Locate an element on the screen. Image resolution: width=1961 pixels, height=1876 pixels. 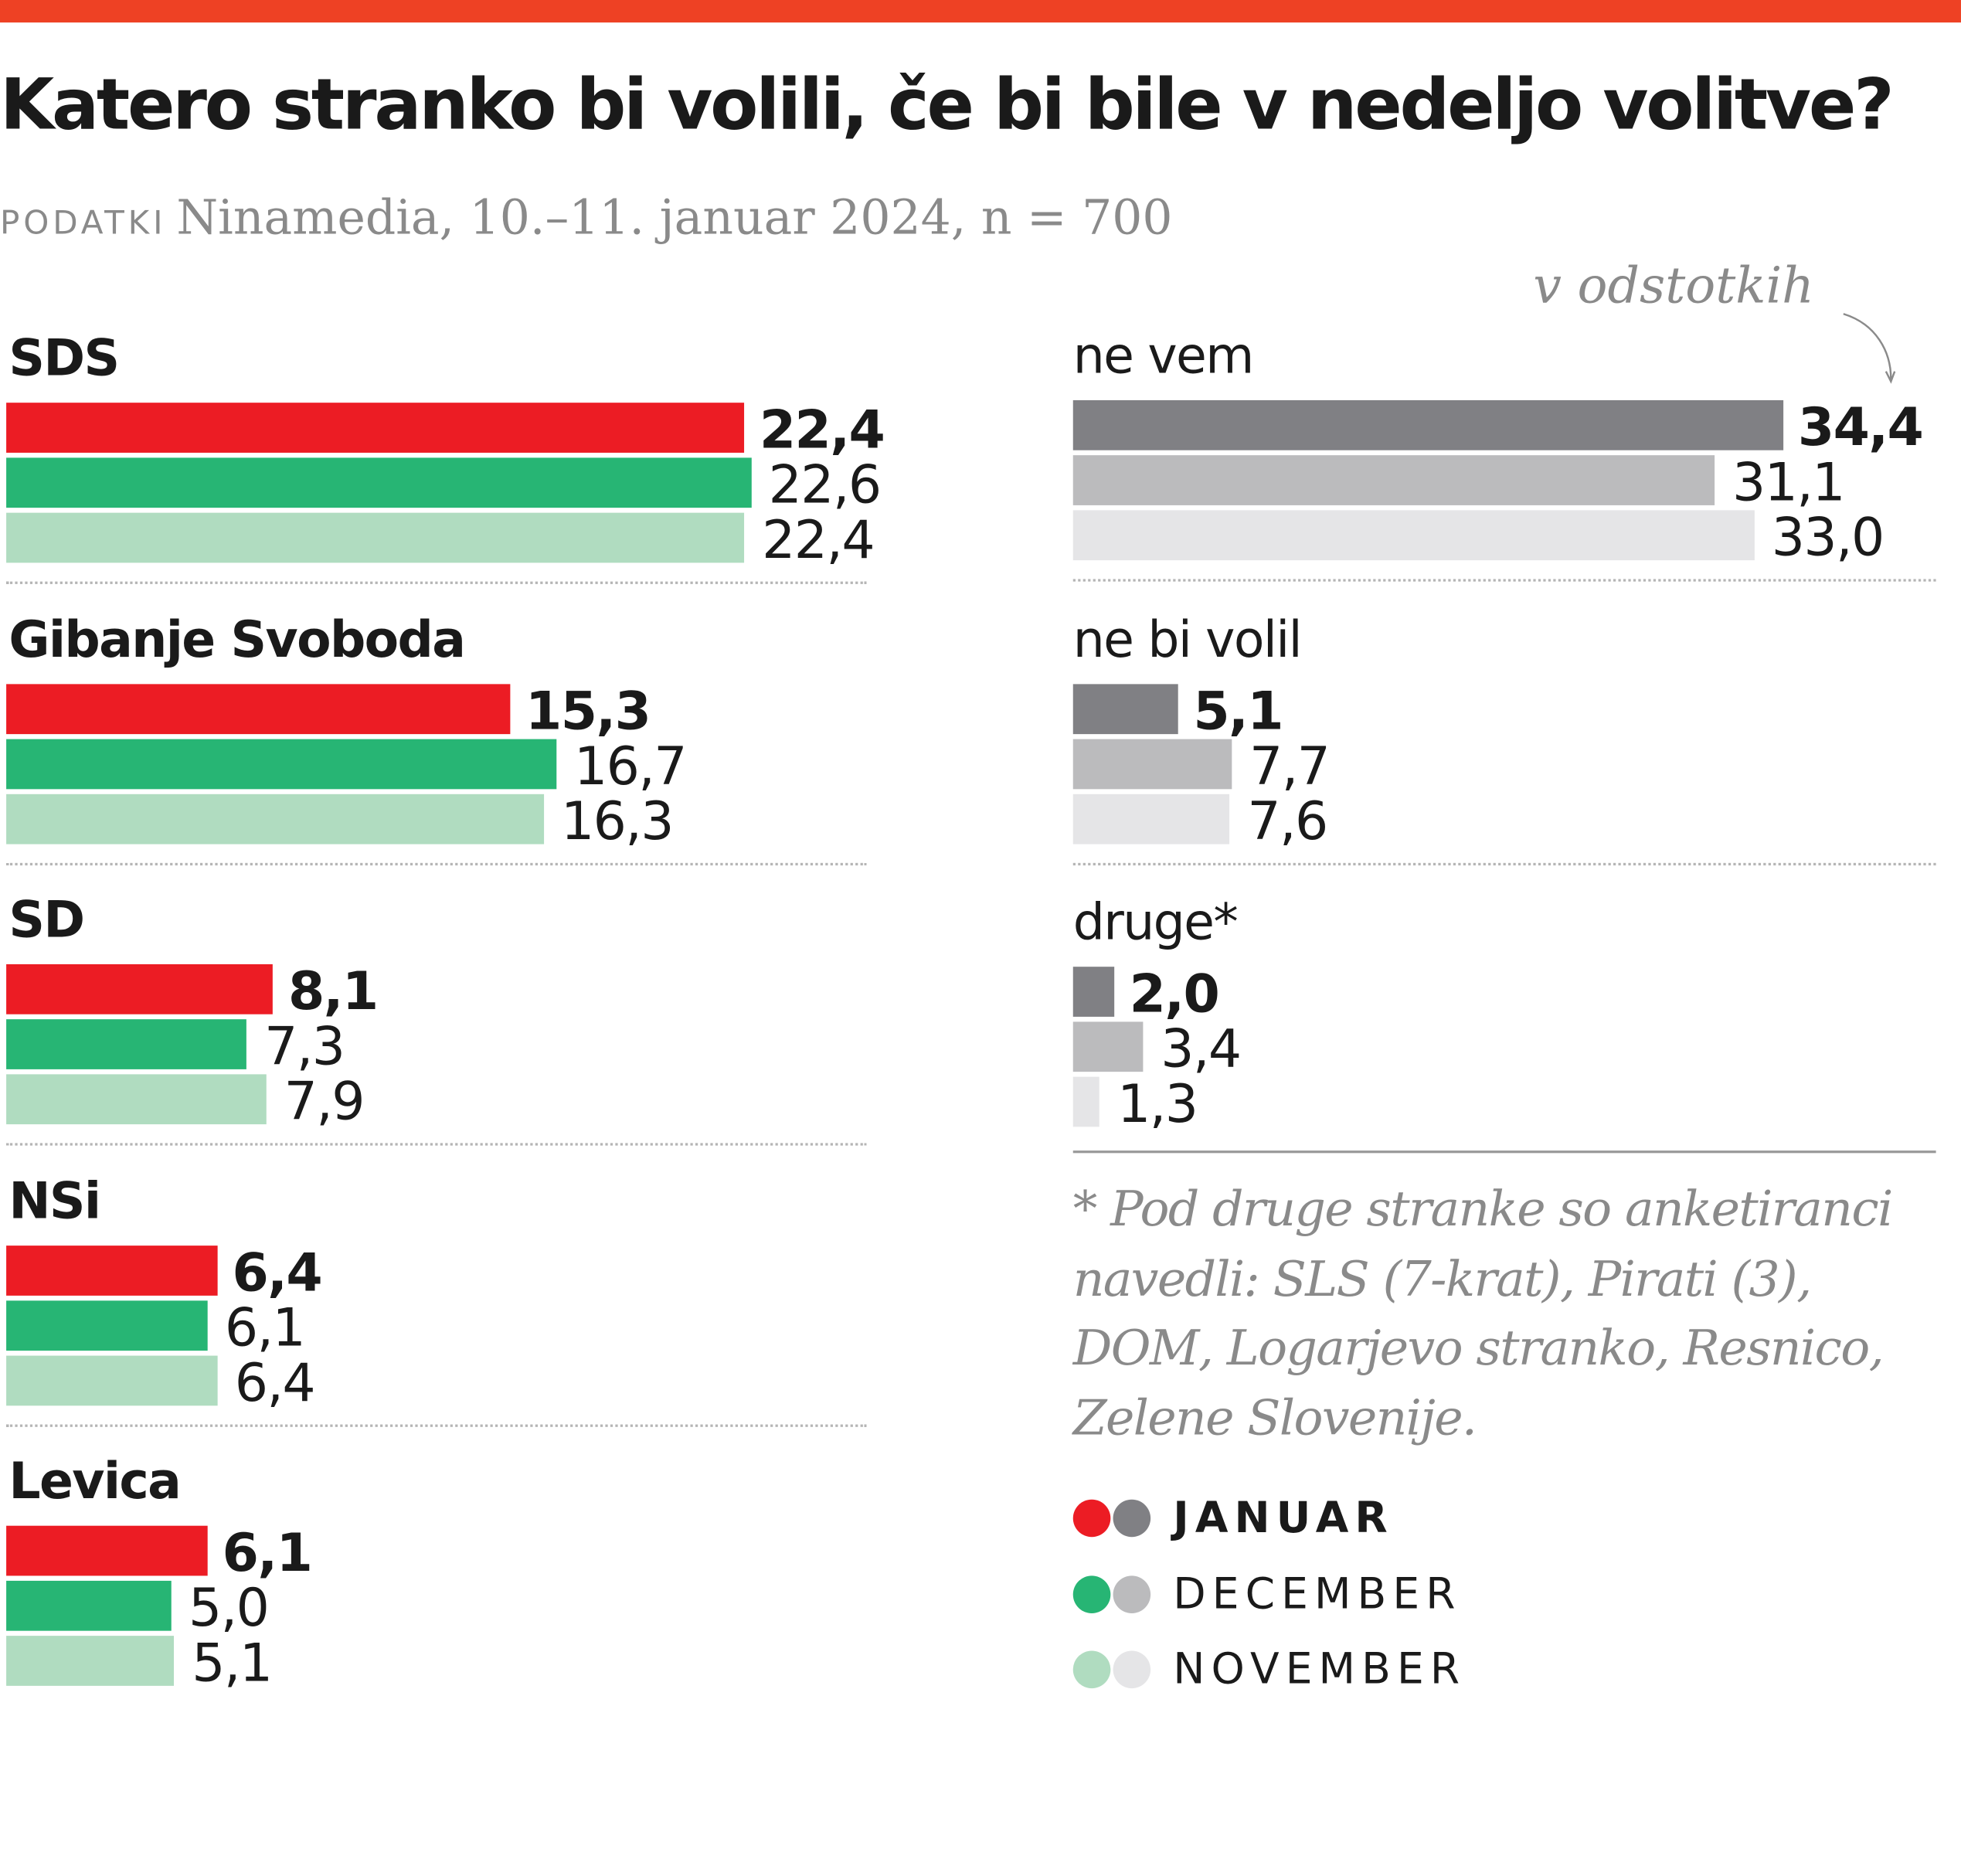
data-label: 33,0 is located at coordinates (1828, 537).